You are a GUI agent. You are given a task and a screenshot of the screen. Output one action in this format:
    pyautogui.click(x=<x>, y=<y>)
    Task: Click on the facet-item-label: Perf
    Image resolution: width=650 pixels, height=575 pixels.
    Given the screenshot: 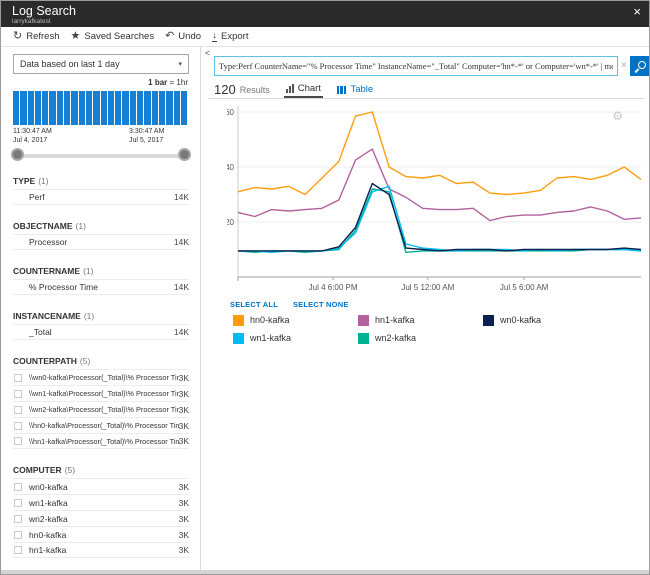 What is the action you would take?
    pyautogui.click(x=37, y=197)
    